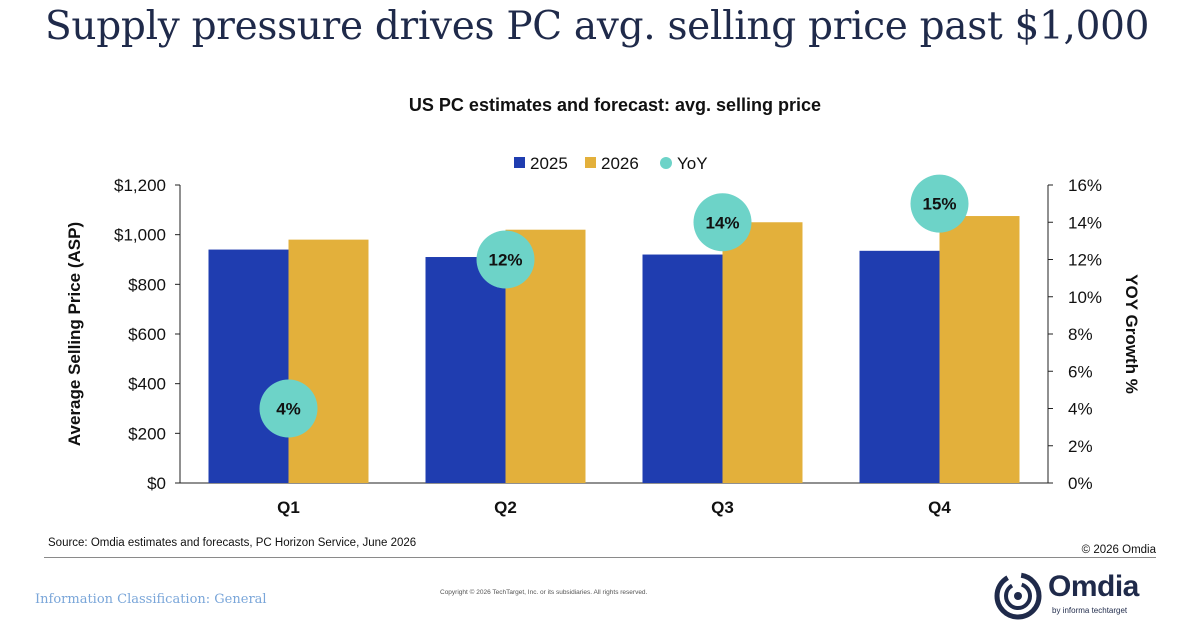 The width and height of the screenshot is (1200, 640). I want to click on yoy-marker-Q2, so click(505, 259).